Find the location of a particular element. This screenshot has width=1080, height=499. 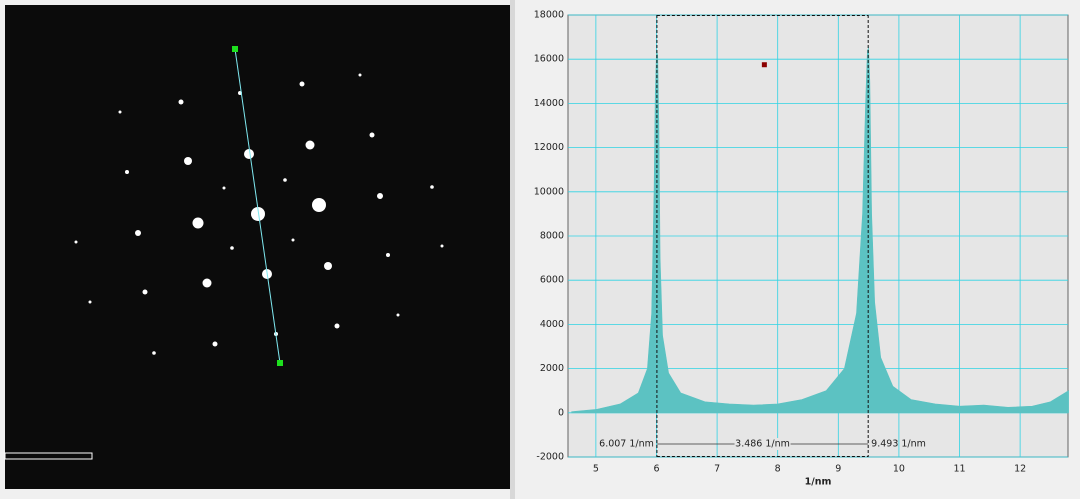

y-tick-label: 4000 is located at coordinates (552, 324).